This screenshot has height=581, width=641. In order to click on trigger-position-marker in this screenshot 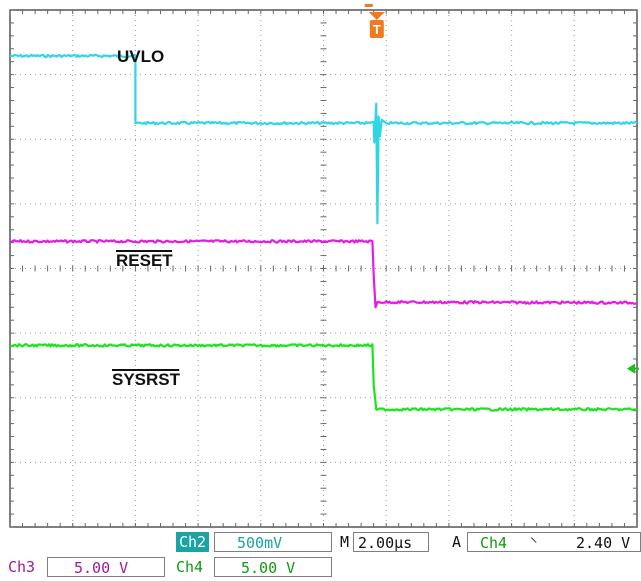, I will do `click(376, 29)`.